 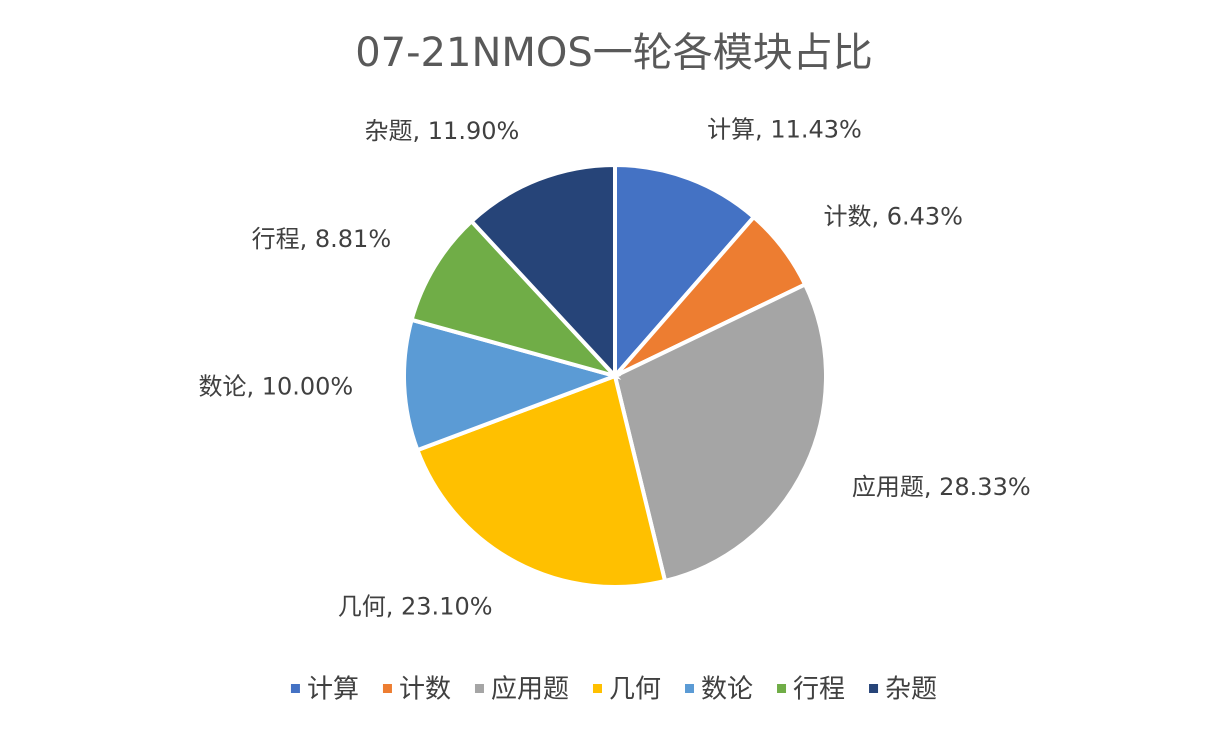 What do you see at coordinates (333, 690) in the screenshot?
I see `legend-label: 计算` at bounding box center [333, 690].